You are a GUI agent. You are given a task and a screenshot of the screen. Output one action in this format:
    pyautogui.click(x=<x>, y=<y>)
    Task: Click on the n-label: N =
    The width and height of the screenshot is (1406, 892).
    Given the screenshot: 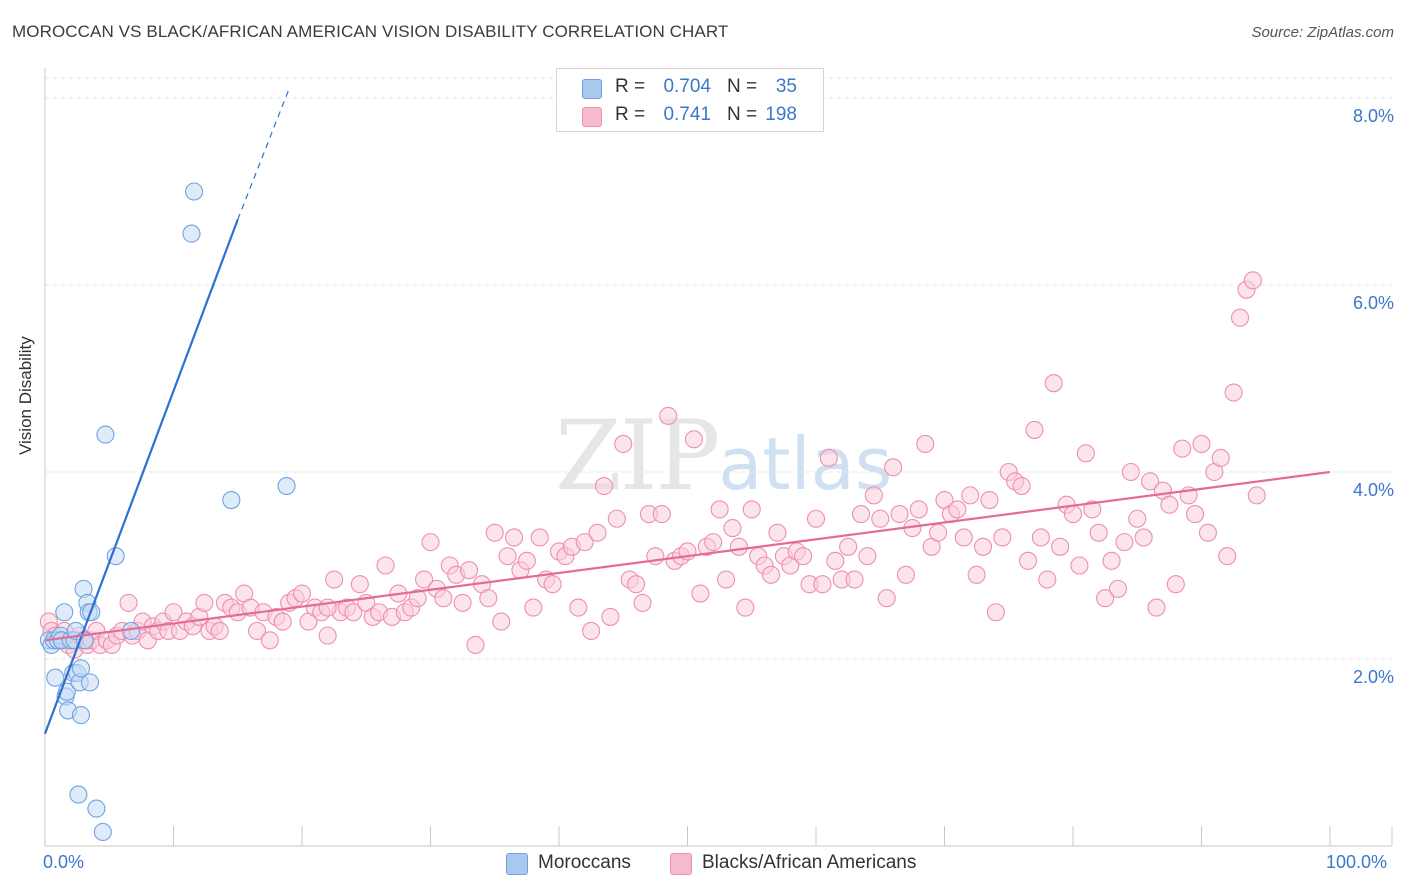 What is the action you would take?
    pyautogui.click(x=742, y=86)
    